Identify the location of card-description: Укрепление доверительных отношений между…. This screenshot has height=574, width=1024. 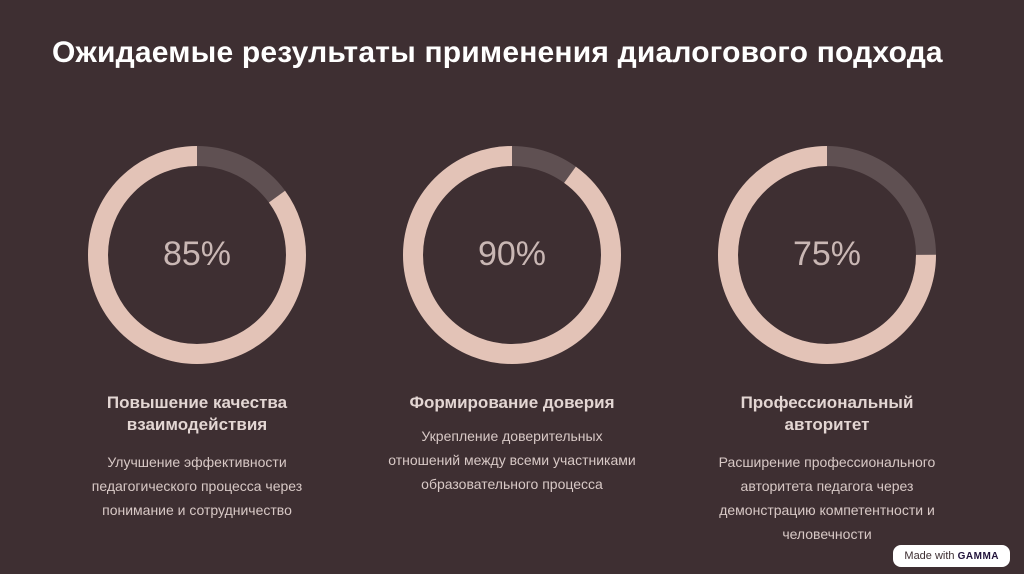
(512, 460).